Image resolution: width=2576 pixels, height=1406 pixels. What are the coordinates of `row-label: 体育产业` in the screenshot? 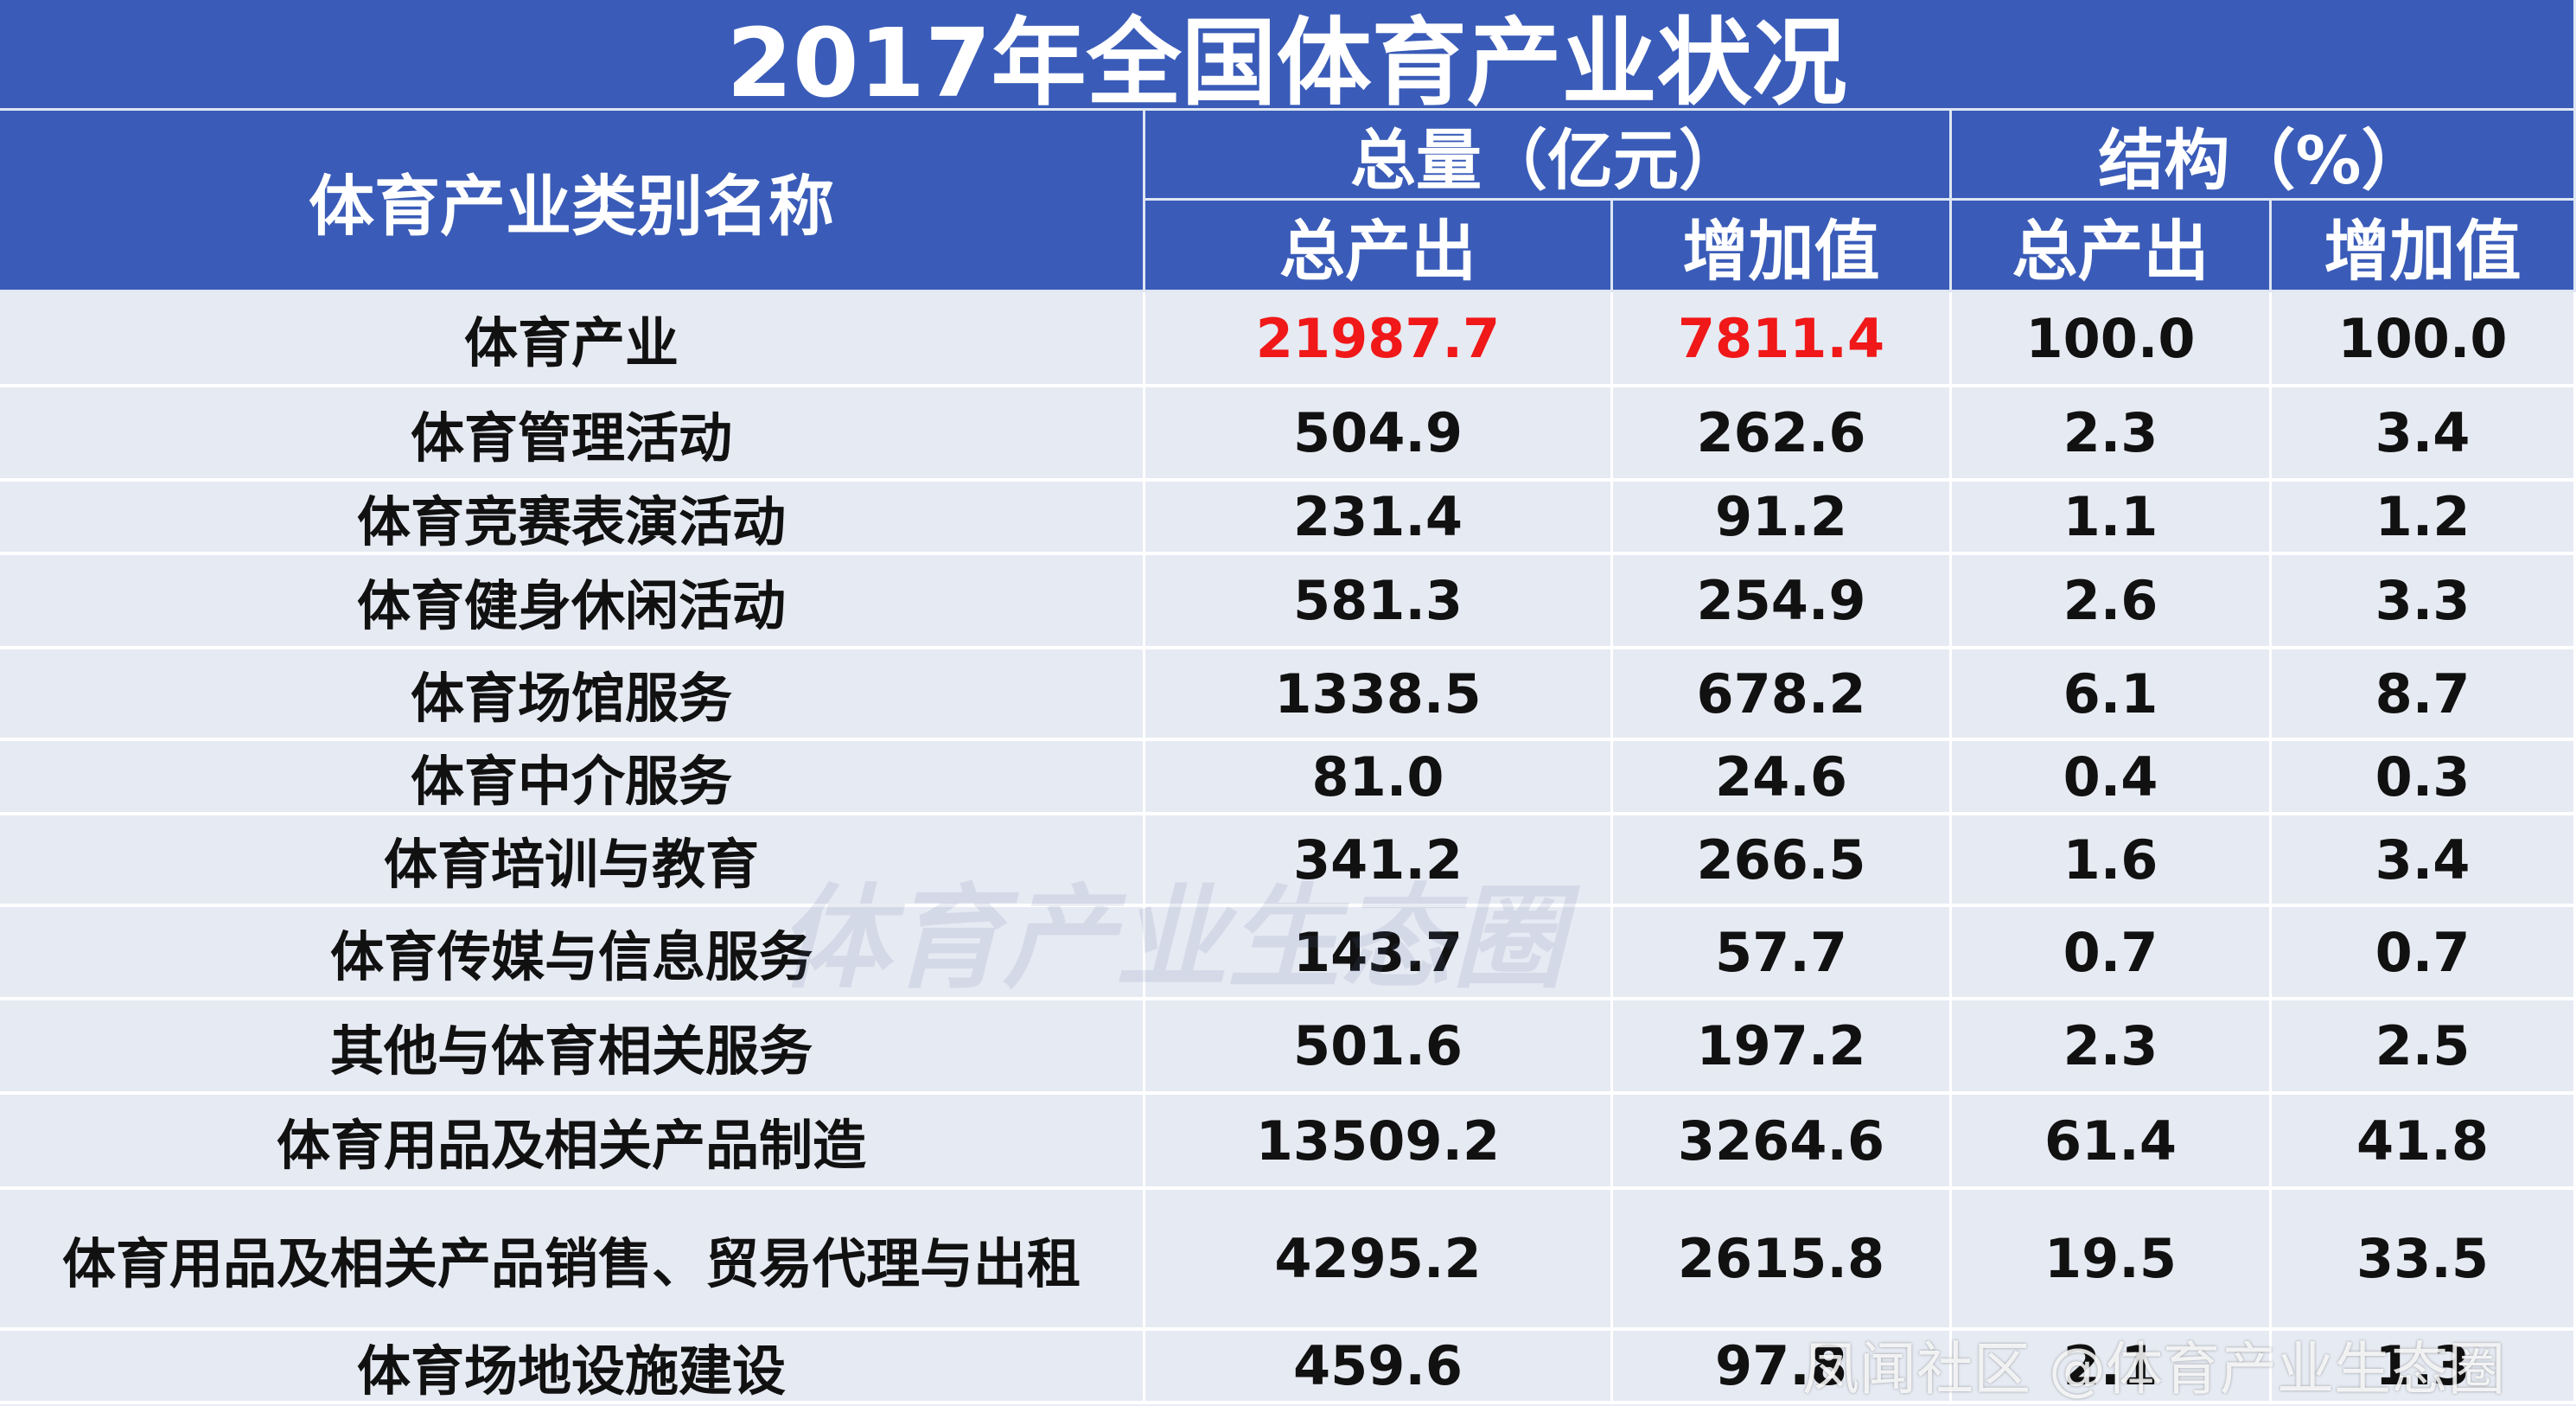 It's located at (572, 339).